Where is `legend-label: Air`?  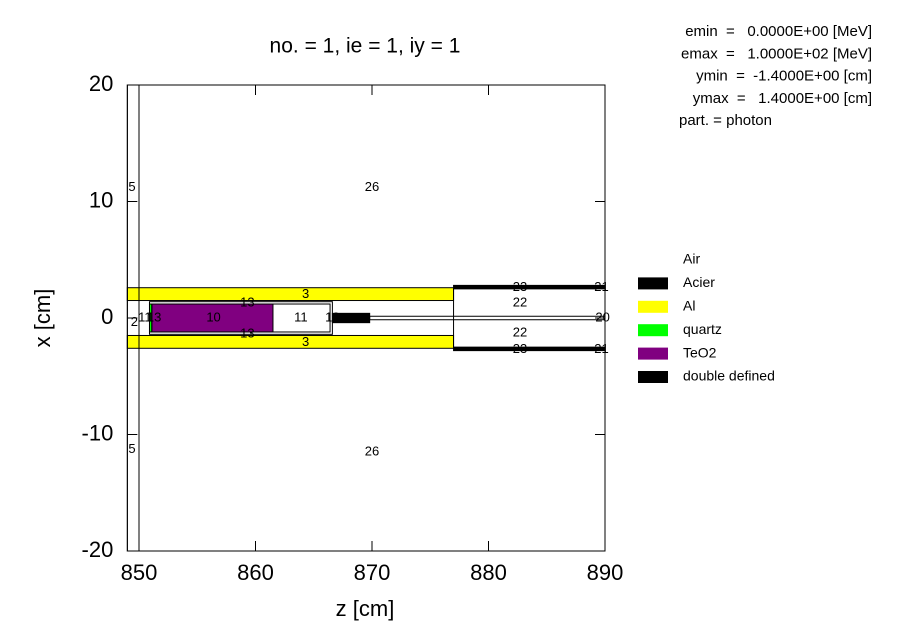
legend-label: Air is located at coordinates (691, 259).